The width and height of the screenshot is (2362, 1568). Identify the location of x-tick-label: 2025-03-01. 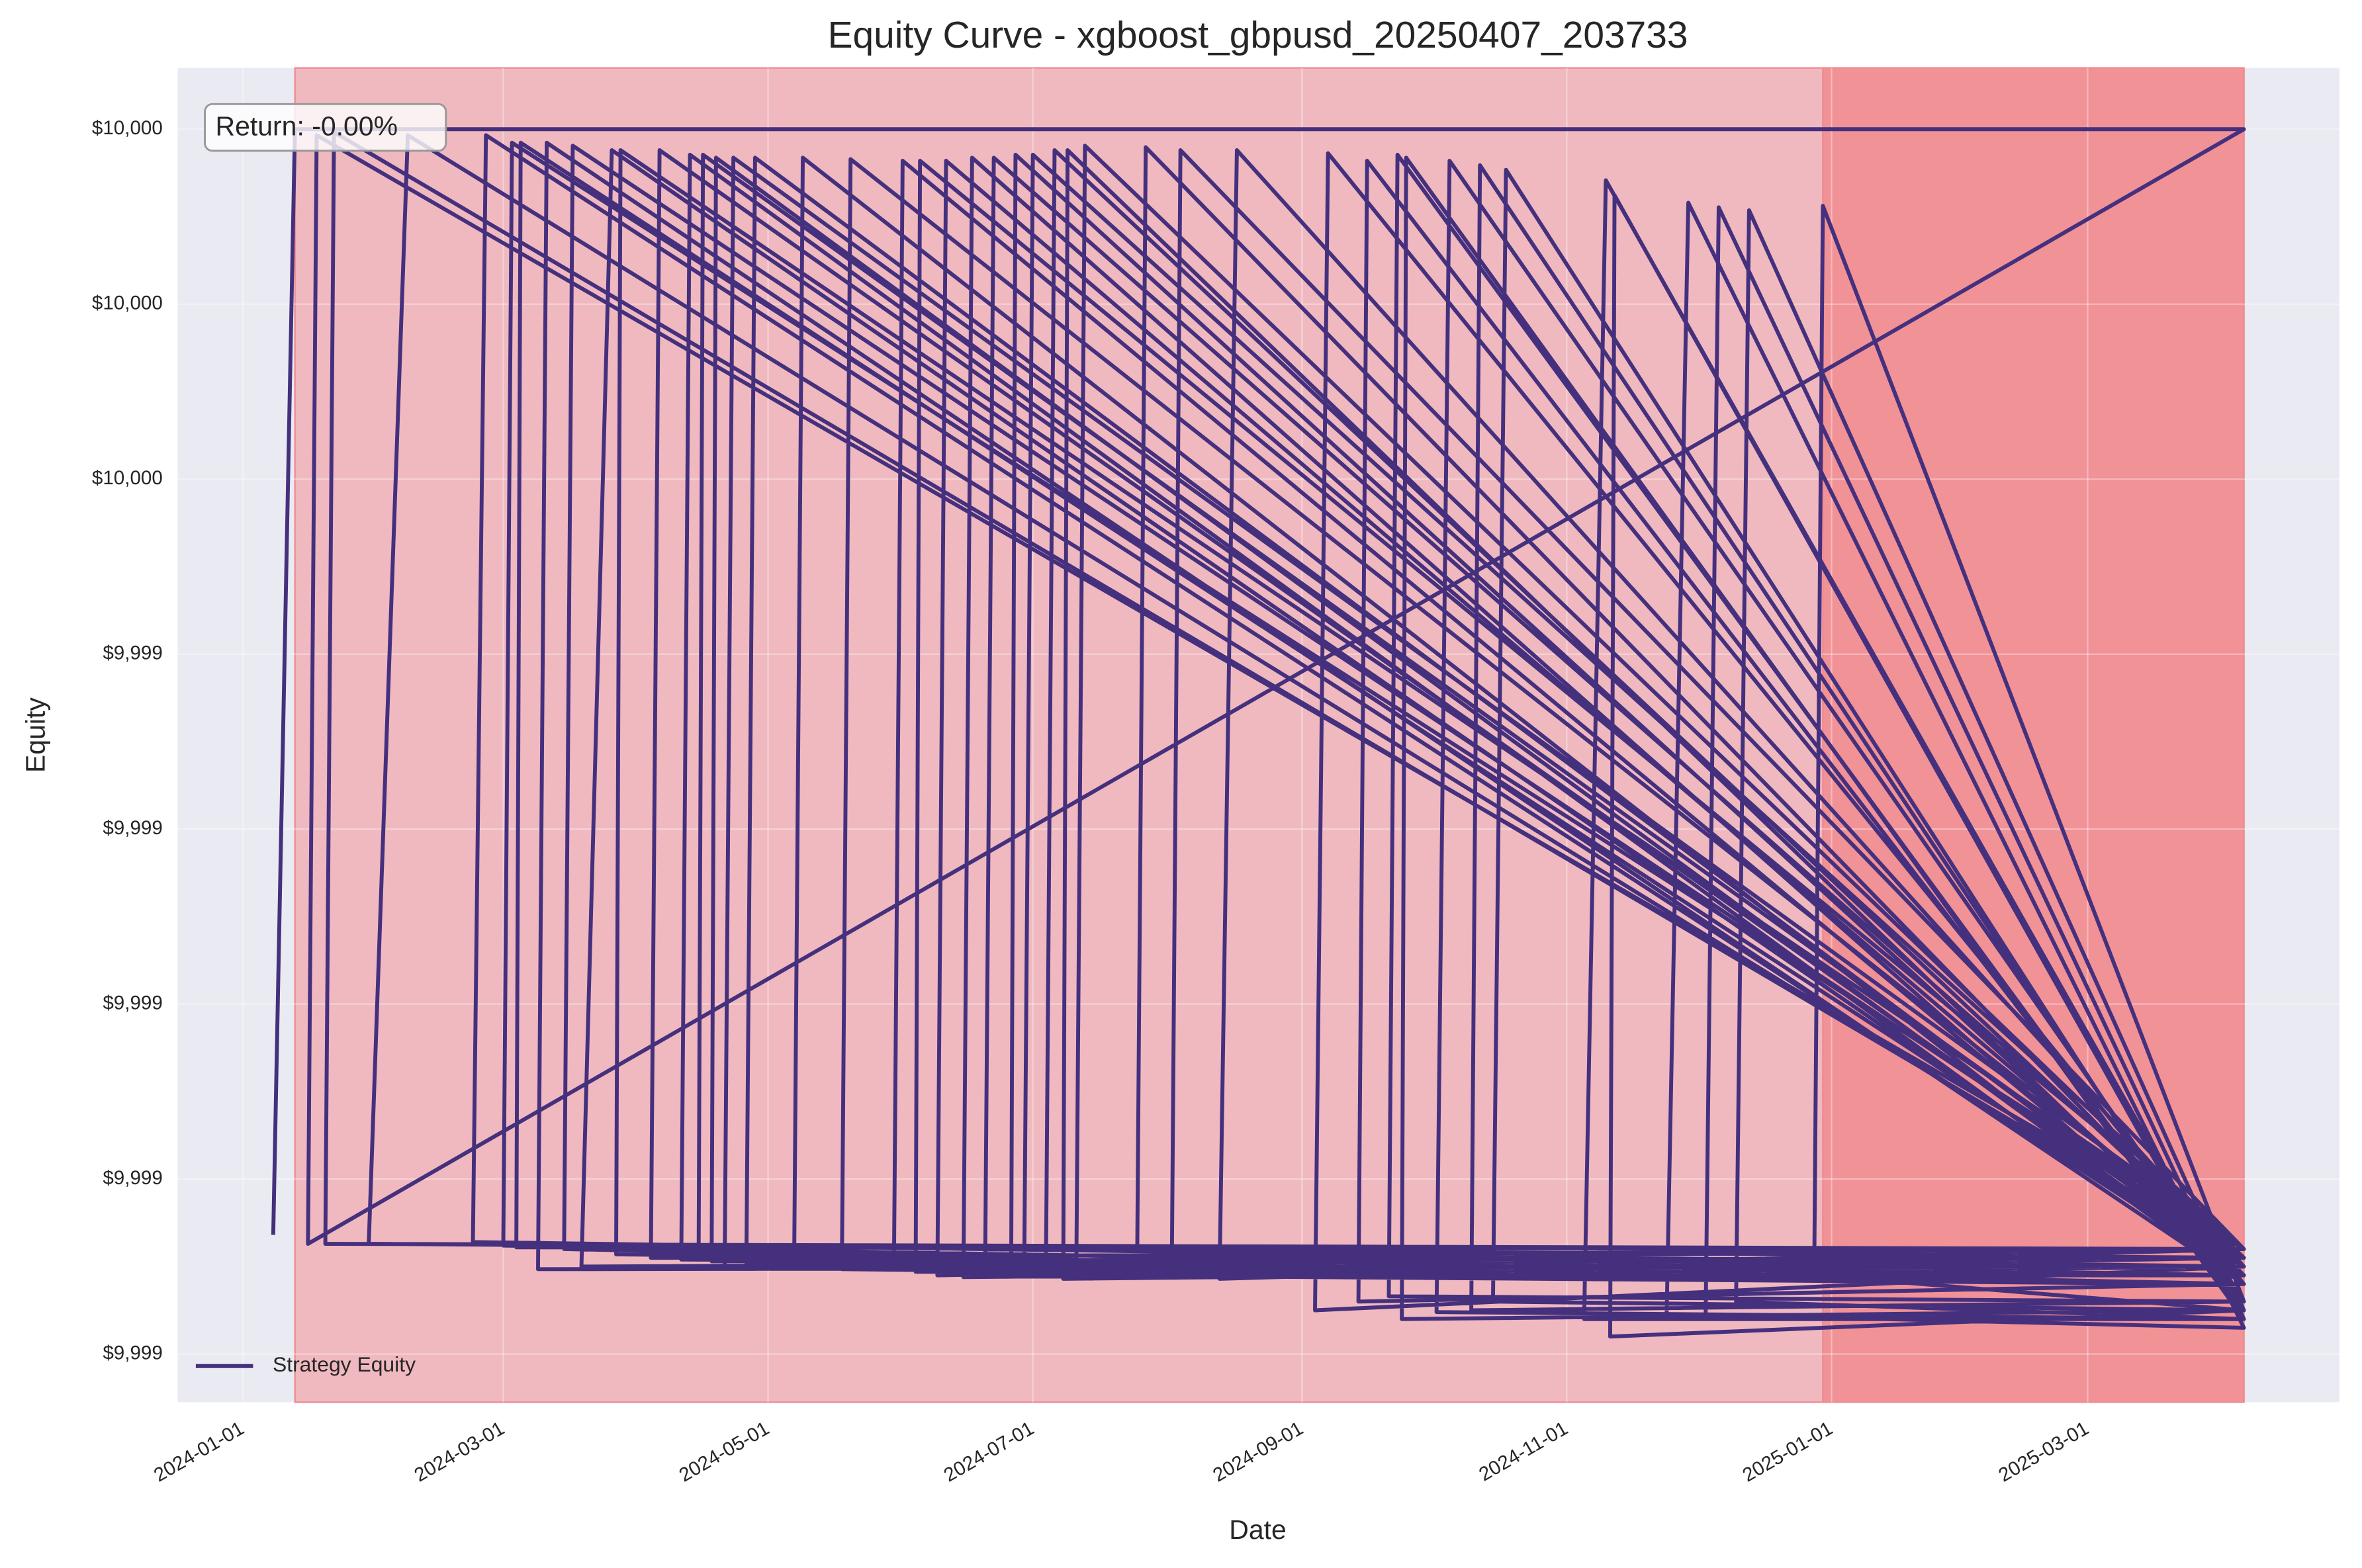
(2044, 1452).